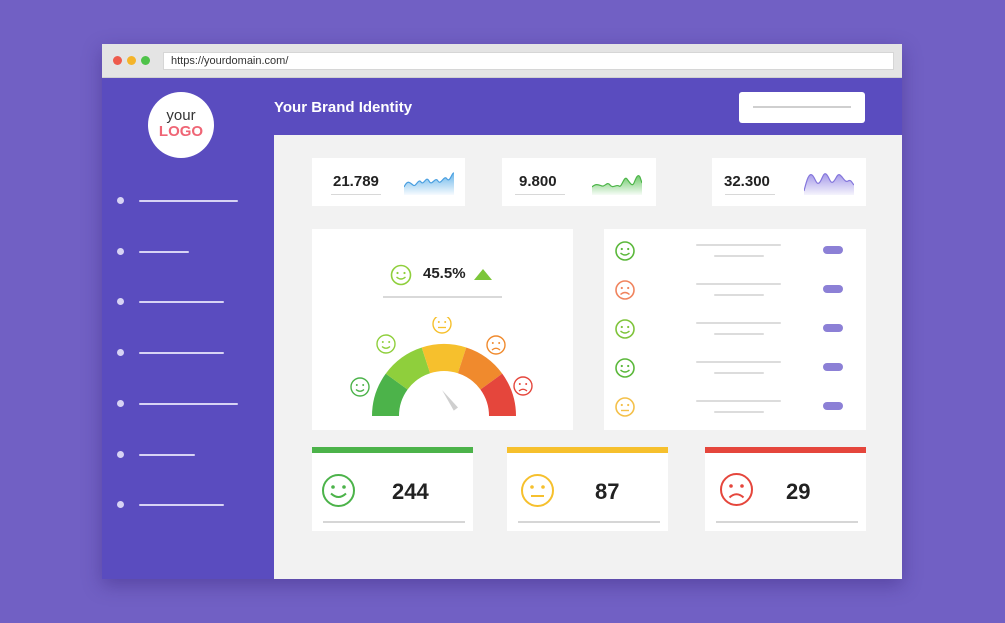 The height and width of the screenshot is (623, 1005). Describe the element at coordinates (528, 61) in the screenshot. I see `address-bar: https://yourdomain.com/` at that location.